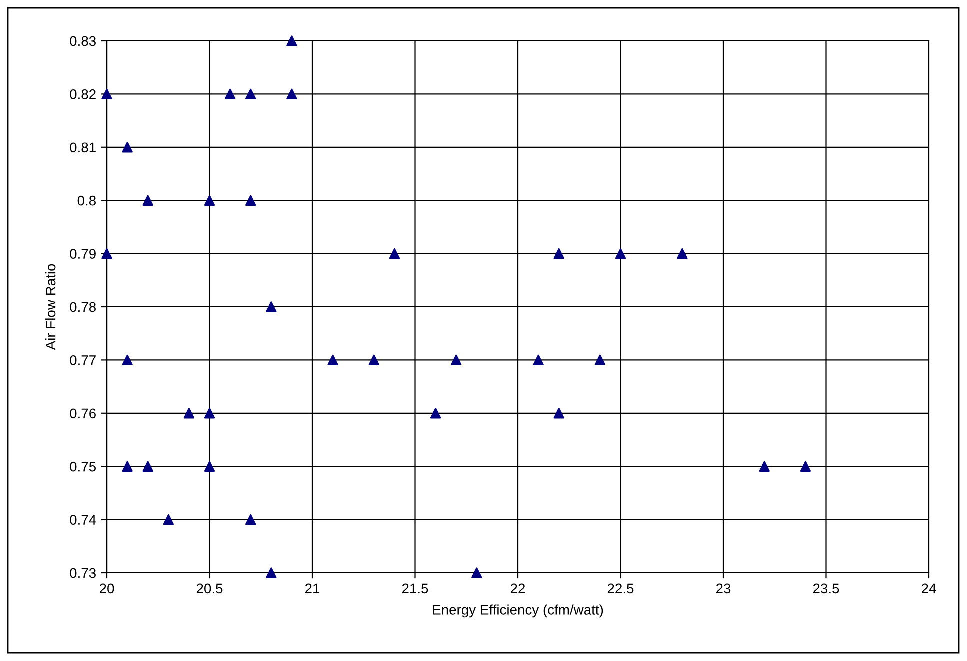  I want to click on x-tick-label: 20, so click(107, 589).